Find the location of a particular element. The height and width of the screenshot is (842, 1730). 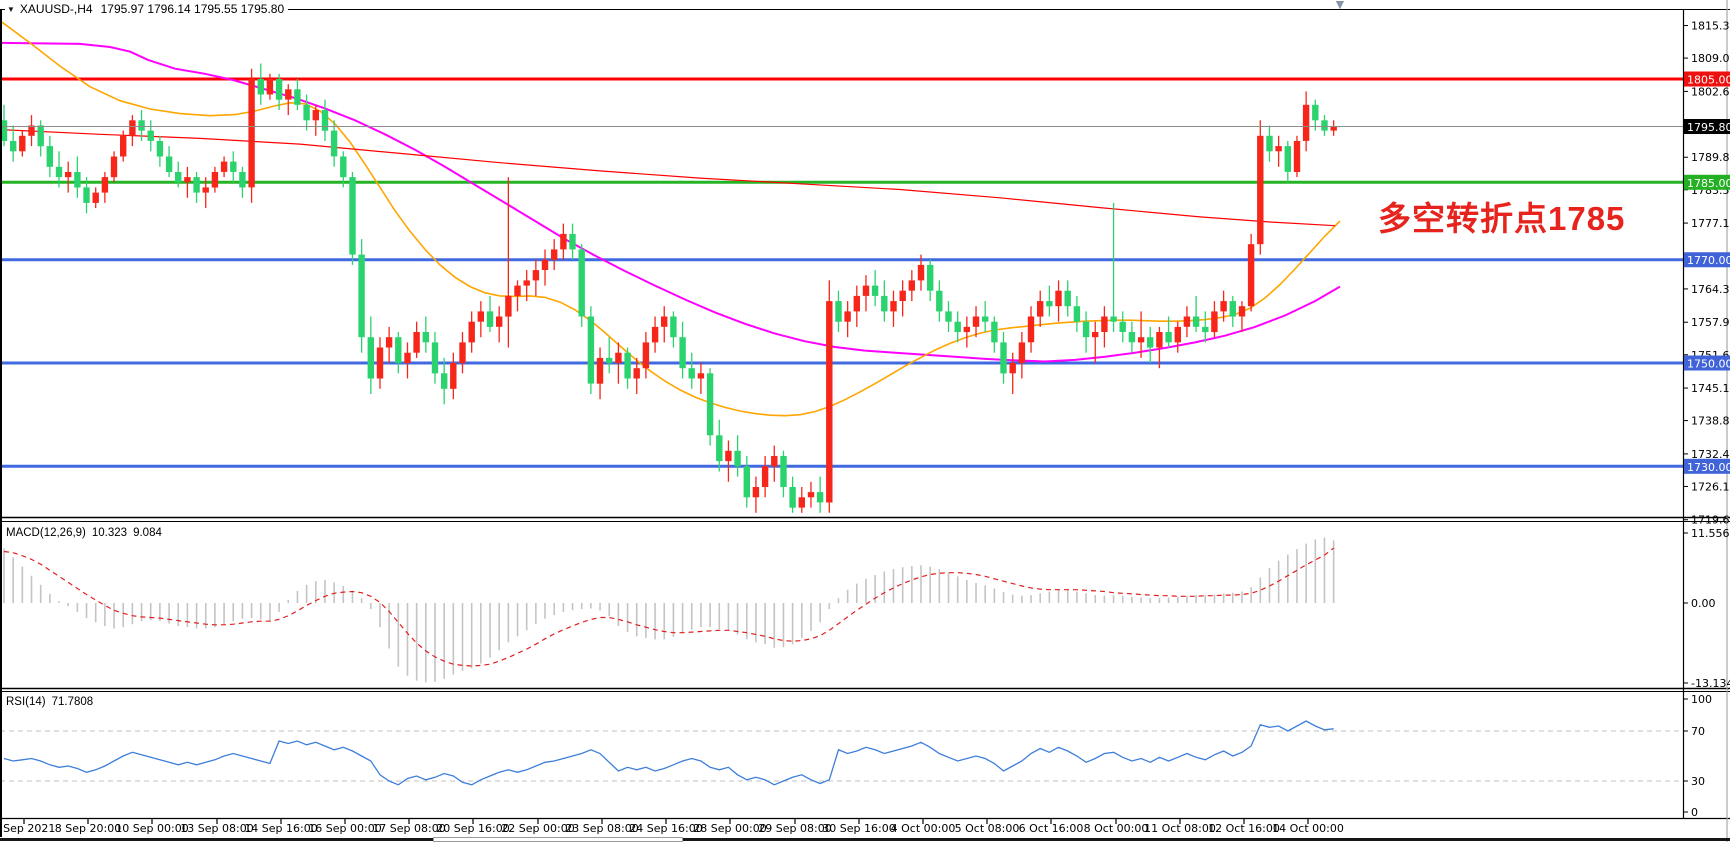

time-tick-label: 30 Sep 16:00 is located at coordinates (858, 828).